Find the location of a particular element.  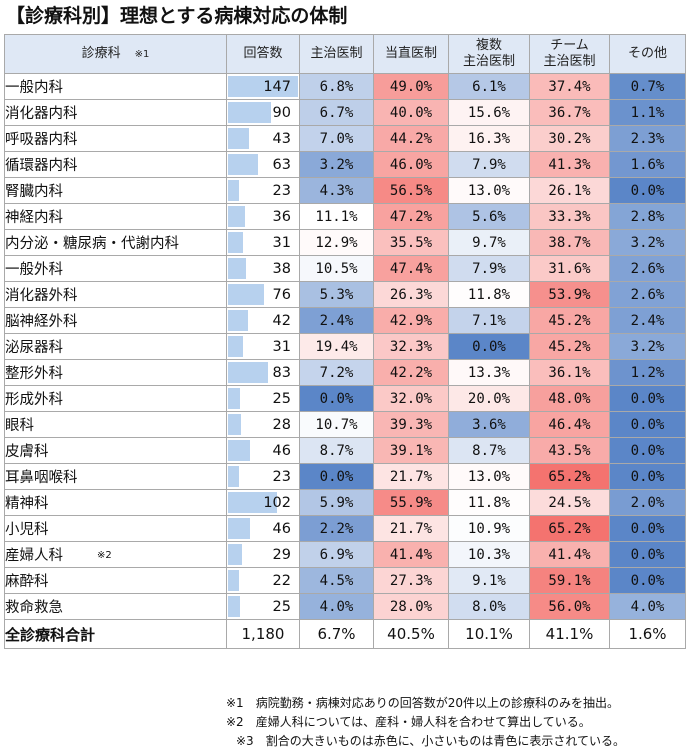

percent-cell: 44.2% is located at coordinates (411, 138).